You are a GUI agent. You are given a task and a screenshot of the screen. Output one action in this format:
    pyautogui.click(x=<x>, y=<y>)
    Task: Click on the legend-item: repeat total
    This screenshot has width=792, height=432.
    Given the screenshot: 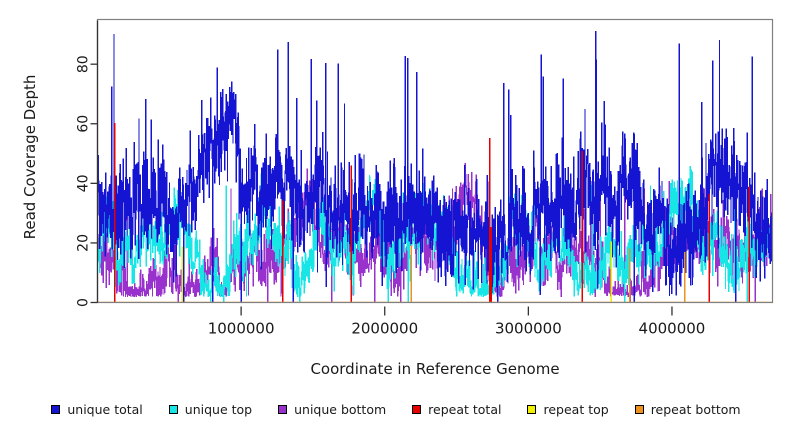 What is the action you would take?
    pyautogui.click(x=456, y=409)
    